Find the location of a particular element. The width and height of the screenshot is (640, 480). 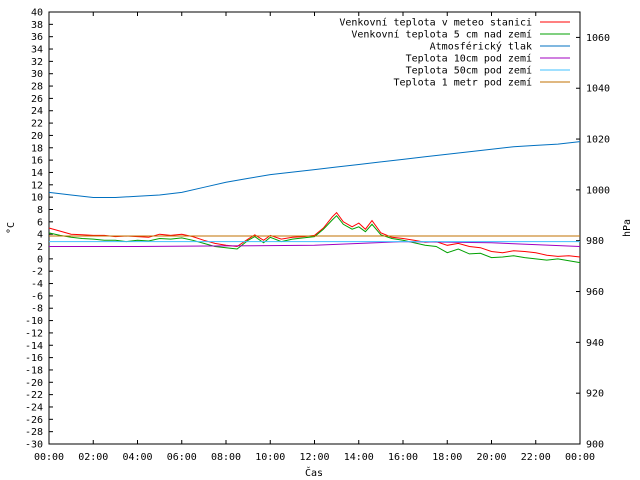

y-tick-label: 34 is located at coordinates (37, 50).